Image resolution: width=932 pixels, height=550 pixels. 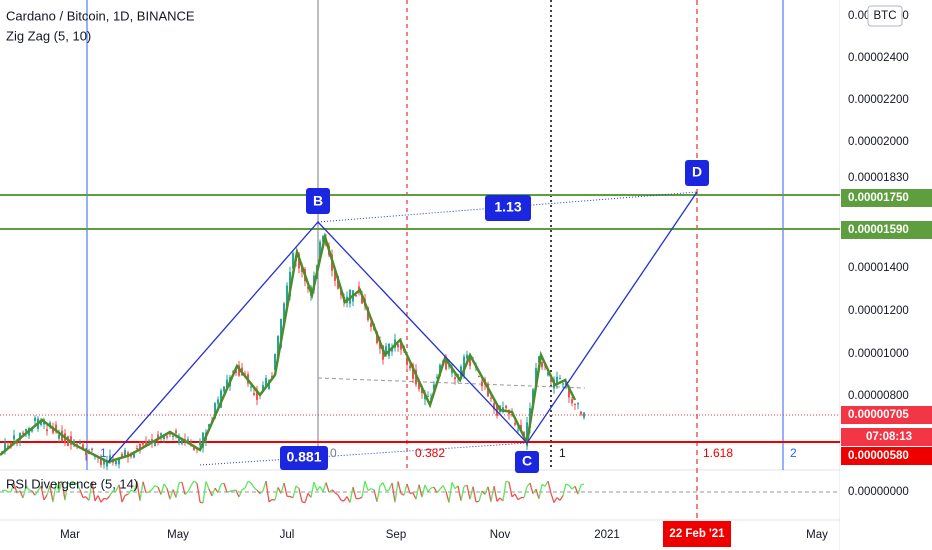 I want to click on currency-button, so click(x=885, y=16).